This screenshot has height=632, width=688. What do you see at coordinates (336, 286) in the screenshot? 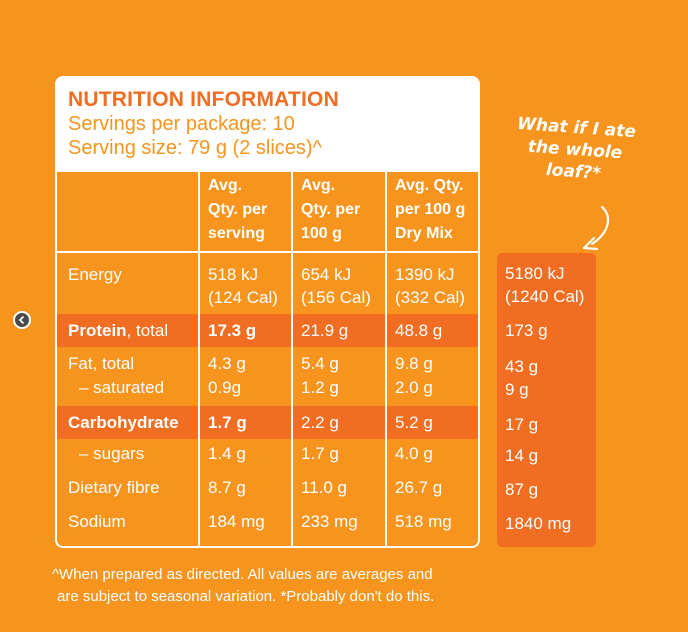
I see `energy-per-100g: 654 kJ (156 Cal)` at bounding box center [336, 286].